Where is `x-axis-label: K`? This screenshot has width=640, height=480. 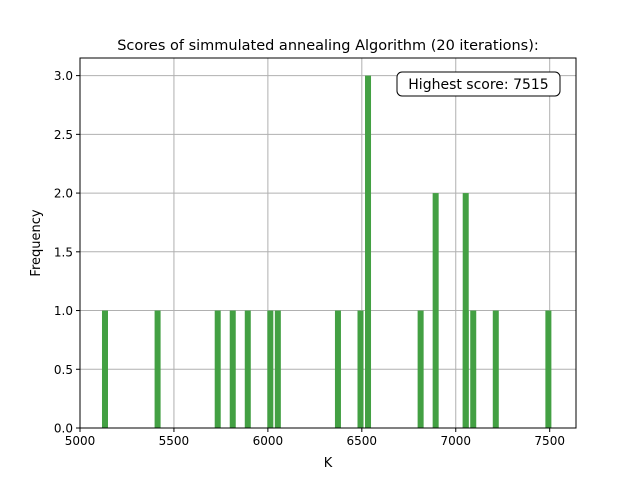
x-axis-label: K is located at coordinates (328, 463).